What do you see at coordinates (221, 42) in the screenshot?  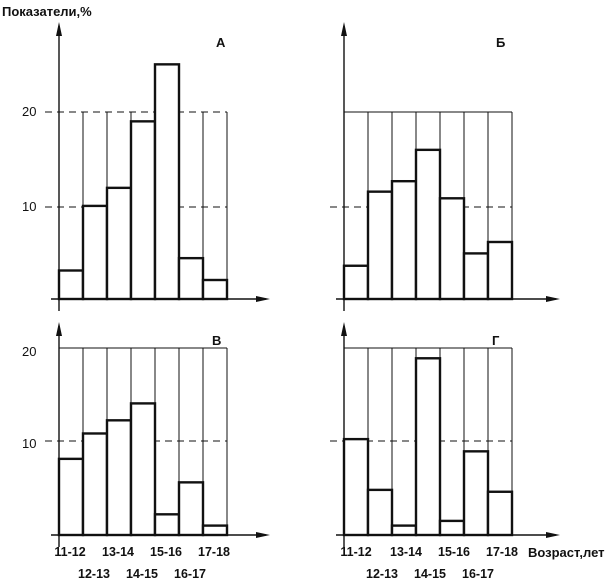 I see `panel-label-a: А` at bounding box center [221, 42].